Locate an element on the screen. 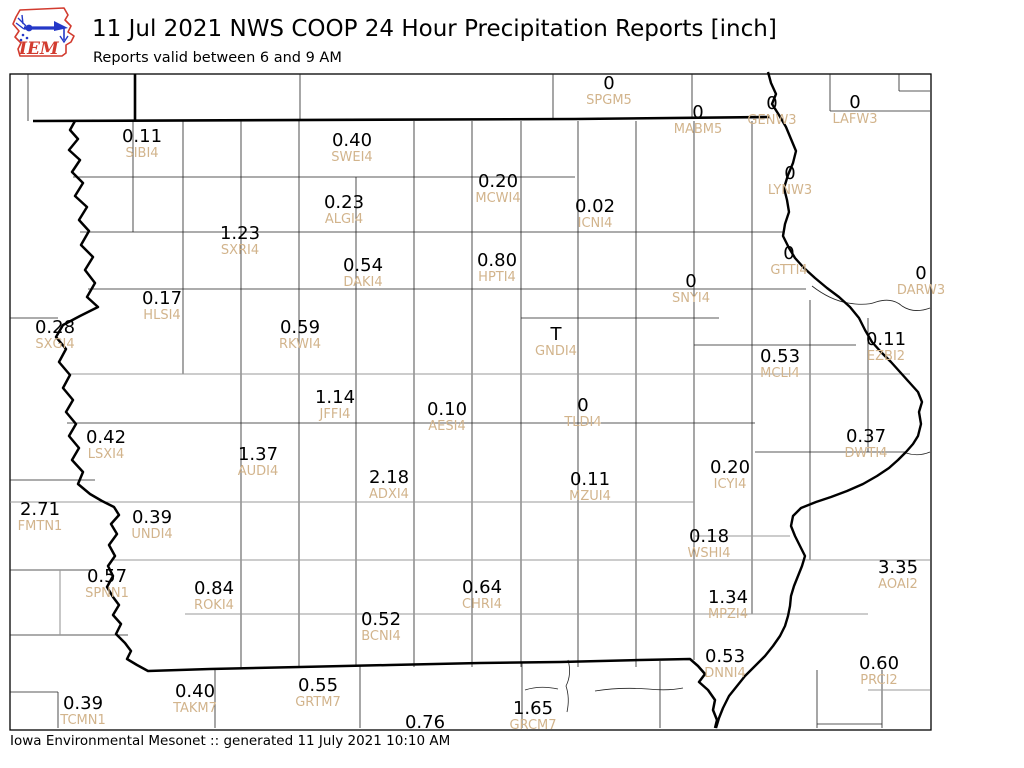 The image size is (1024, 768). logo-text: IEM is located at coordinates (39, 49).